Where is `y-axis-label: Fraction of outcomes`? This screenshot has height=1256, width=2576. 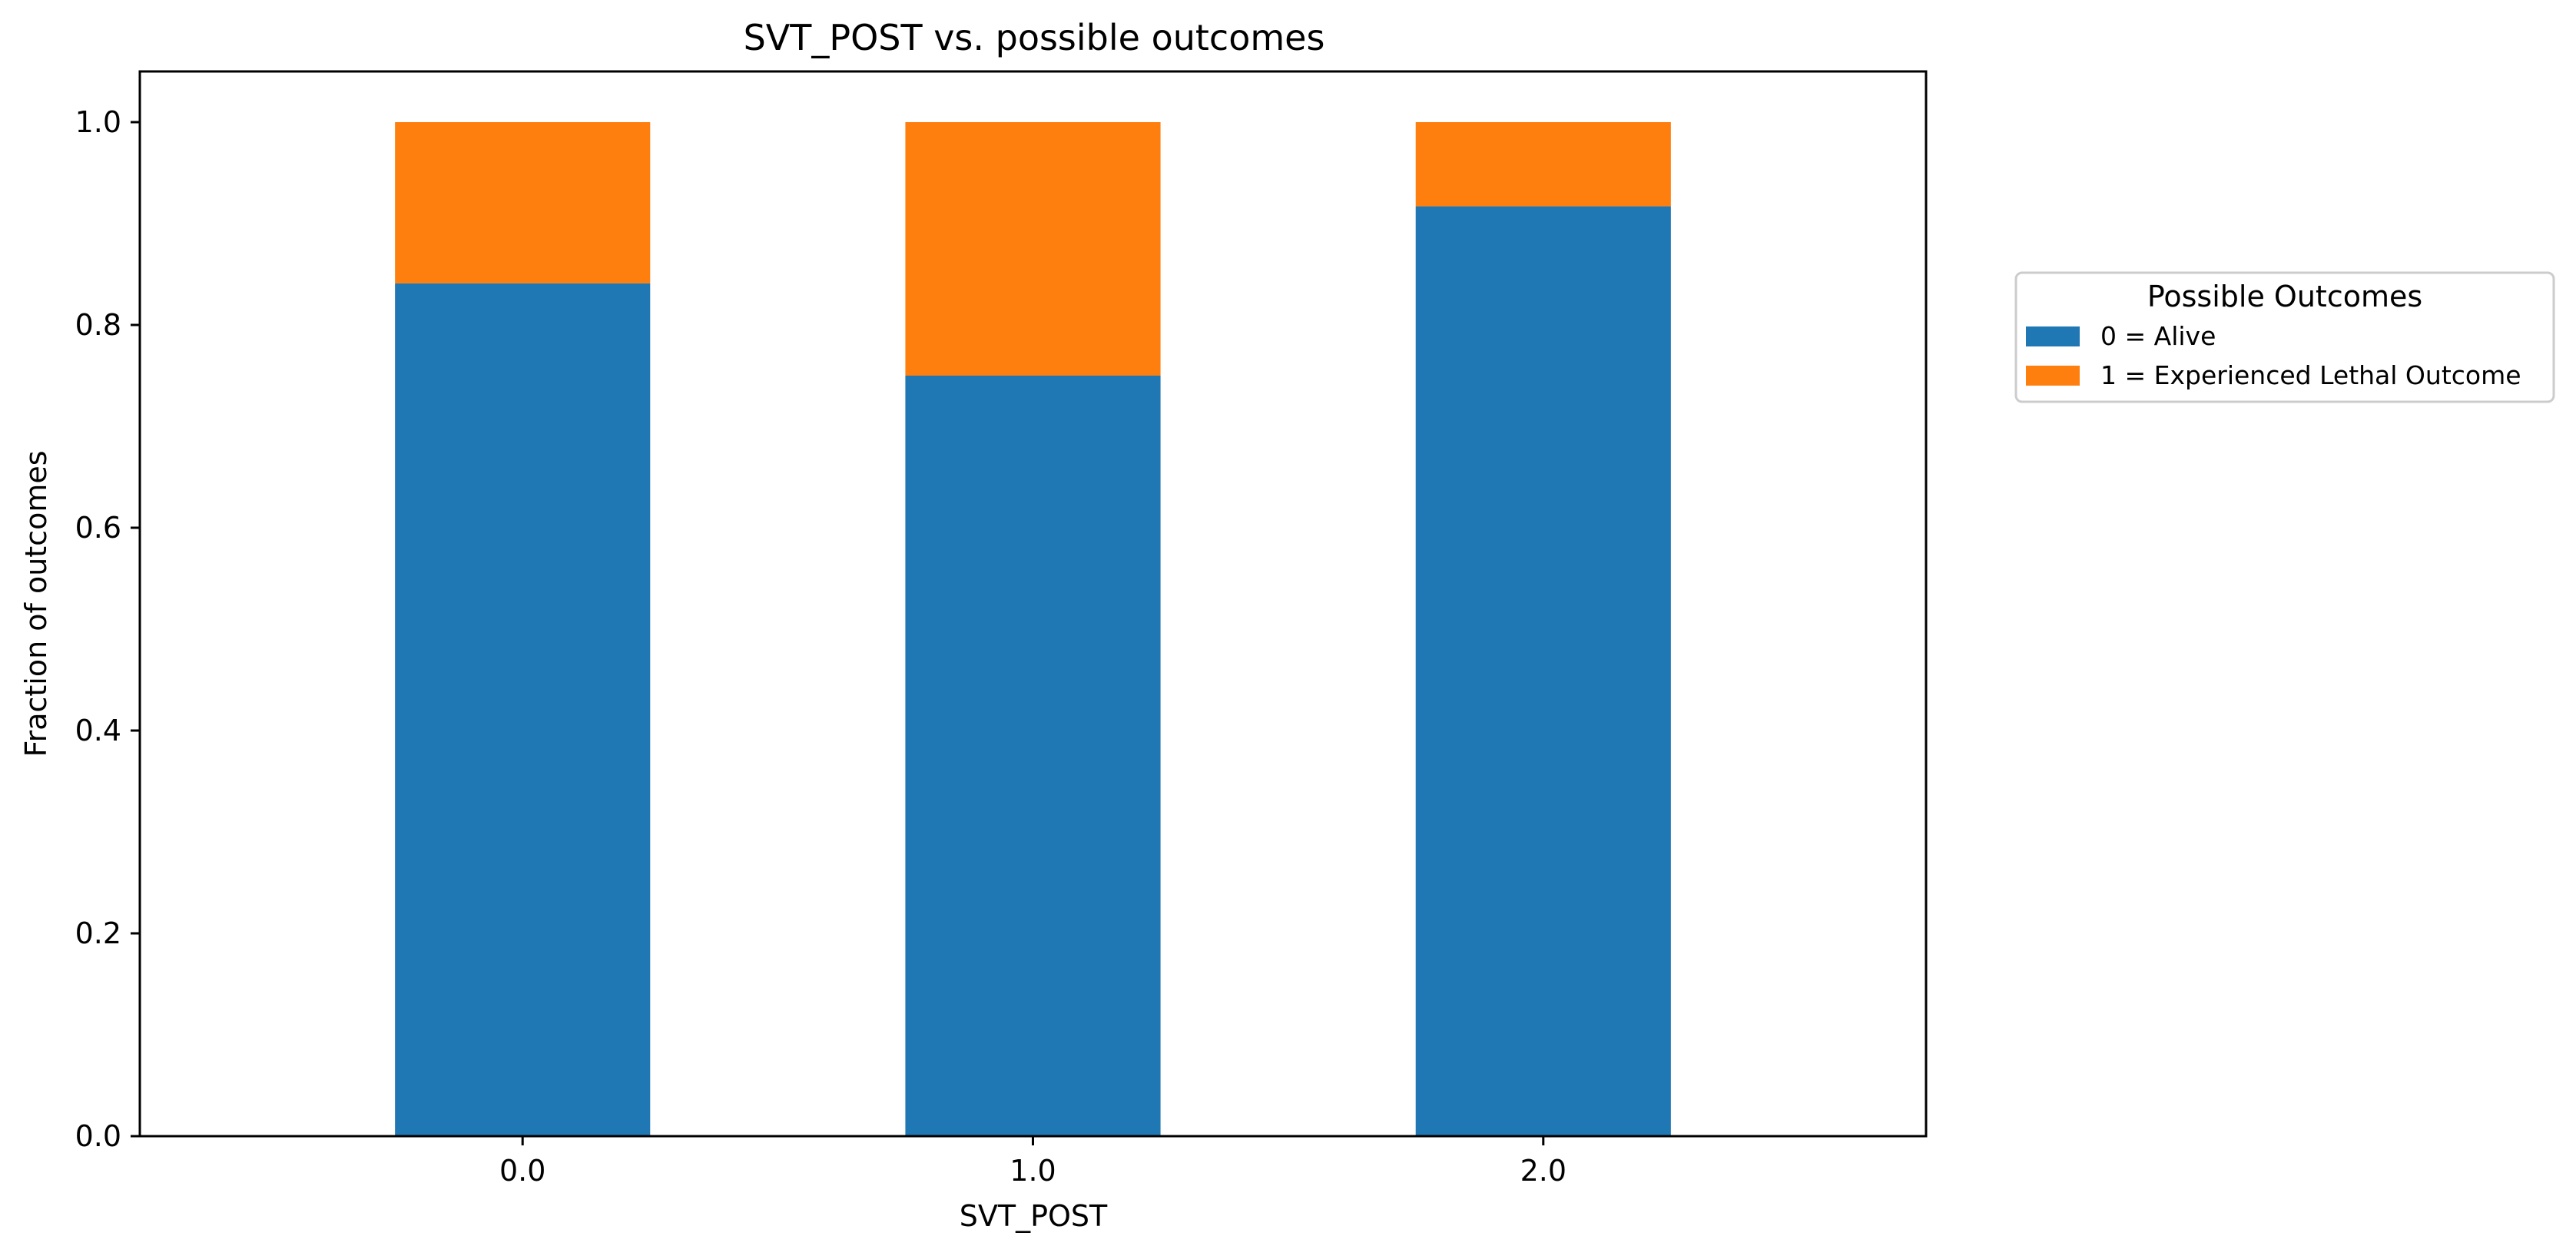 y-axis-label: Fraction of outcomes is located at coordinates (36, 603).